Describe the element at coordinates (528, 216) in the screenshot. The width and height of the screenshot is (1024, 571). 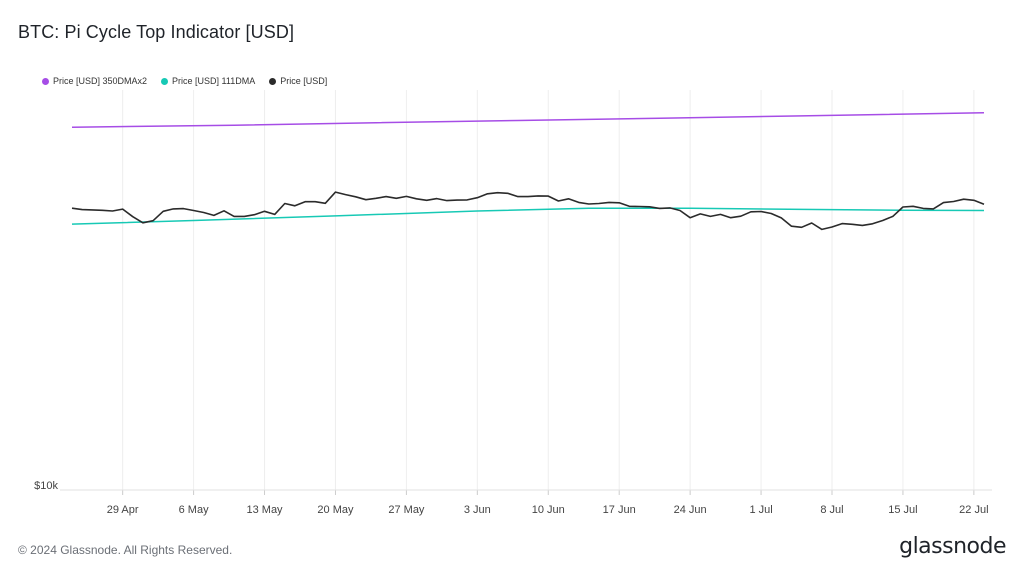
I see `series-line-111dma` at that location.